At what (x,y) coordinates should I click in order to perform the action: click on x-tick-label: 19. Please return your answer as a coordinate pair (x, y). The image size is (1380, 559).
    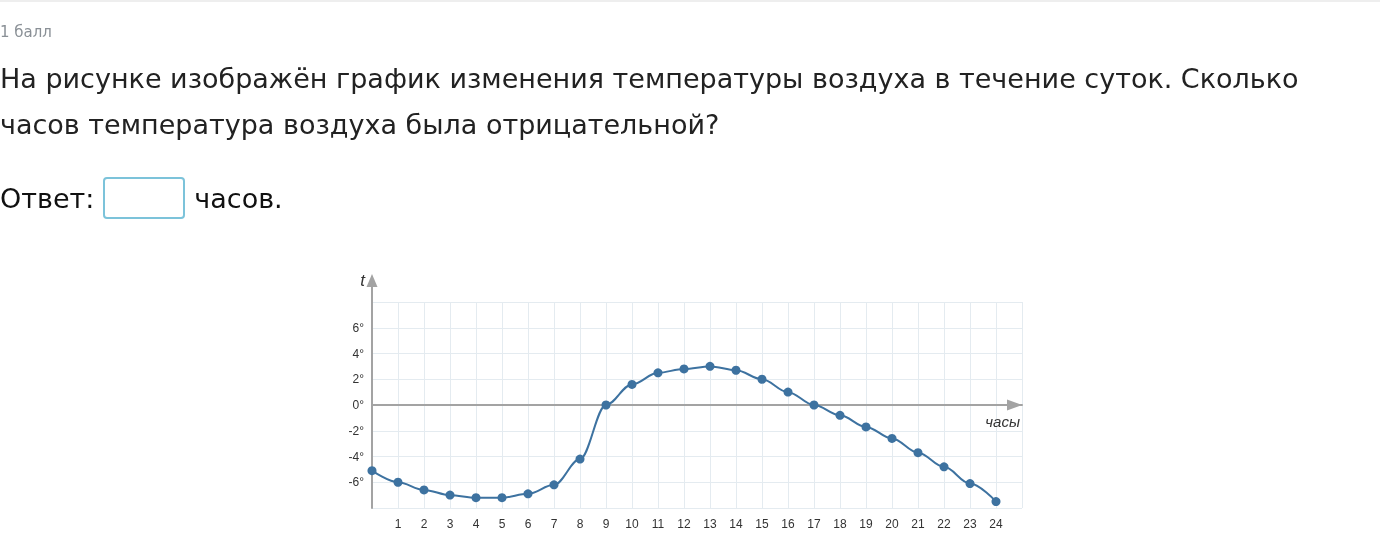
    Looking at the image, I should click on (866, 524).